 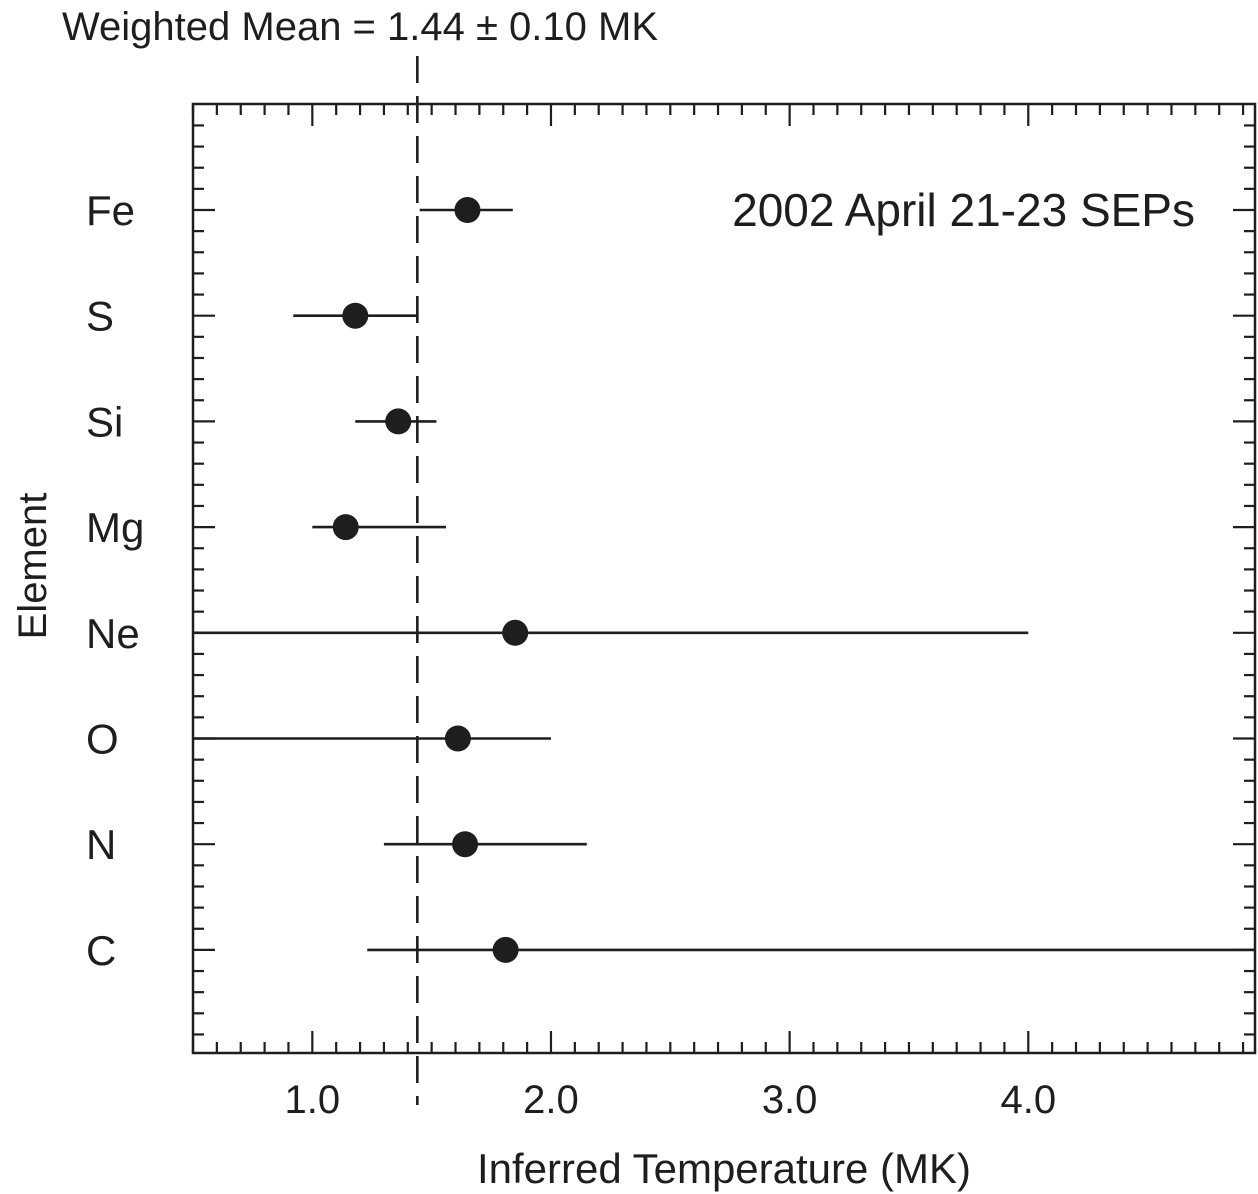 I want to click on x-tick-label: 3.0, so click(x=790, y=1100).